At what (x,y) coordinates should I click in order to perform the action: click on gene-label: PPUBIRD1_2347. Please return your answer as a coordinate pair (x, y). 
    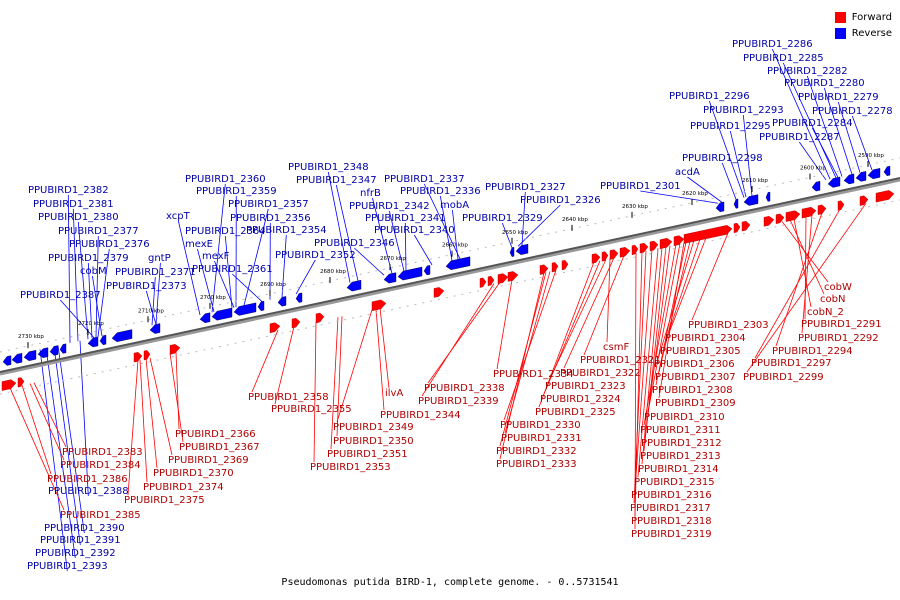
    Looking at the image, I should click on (336, 180).